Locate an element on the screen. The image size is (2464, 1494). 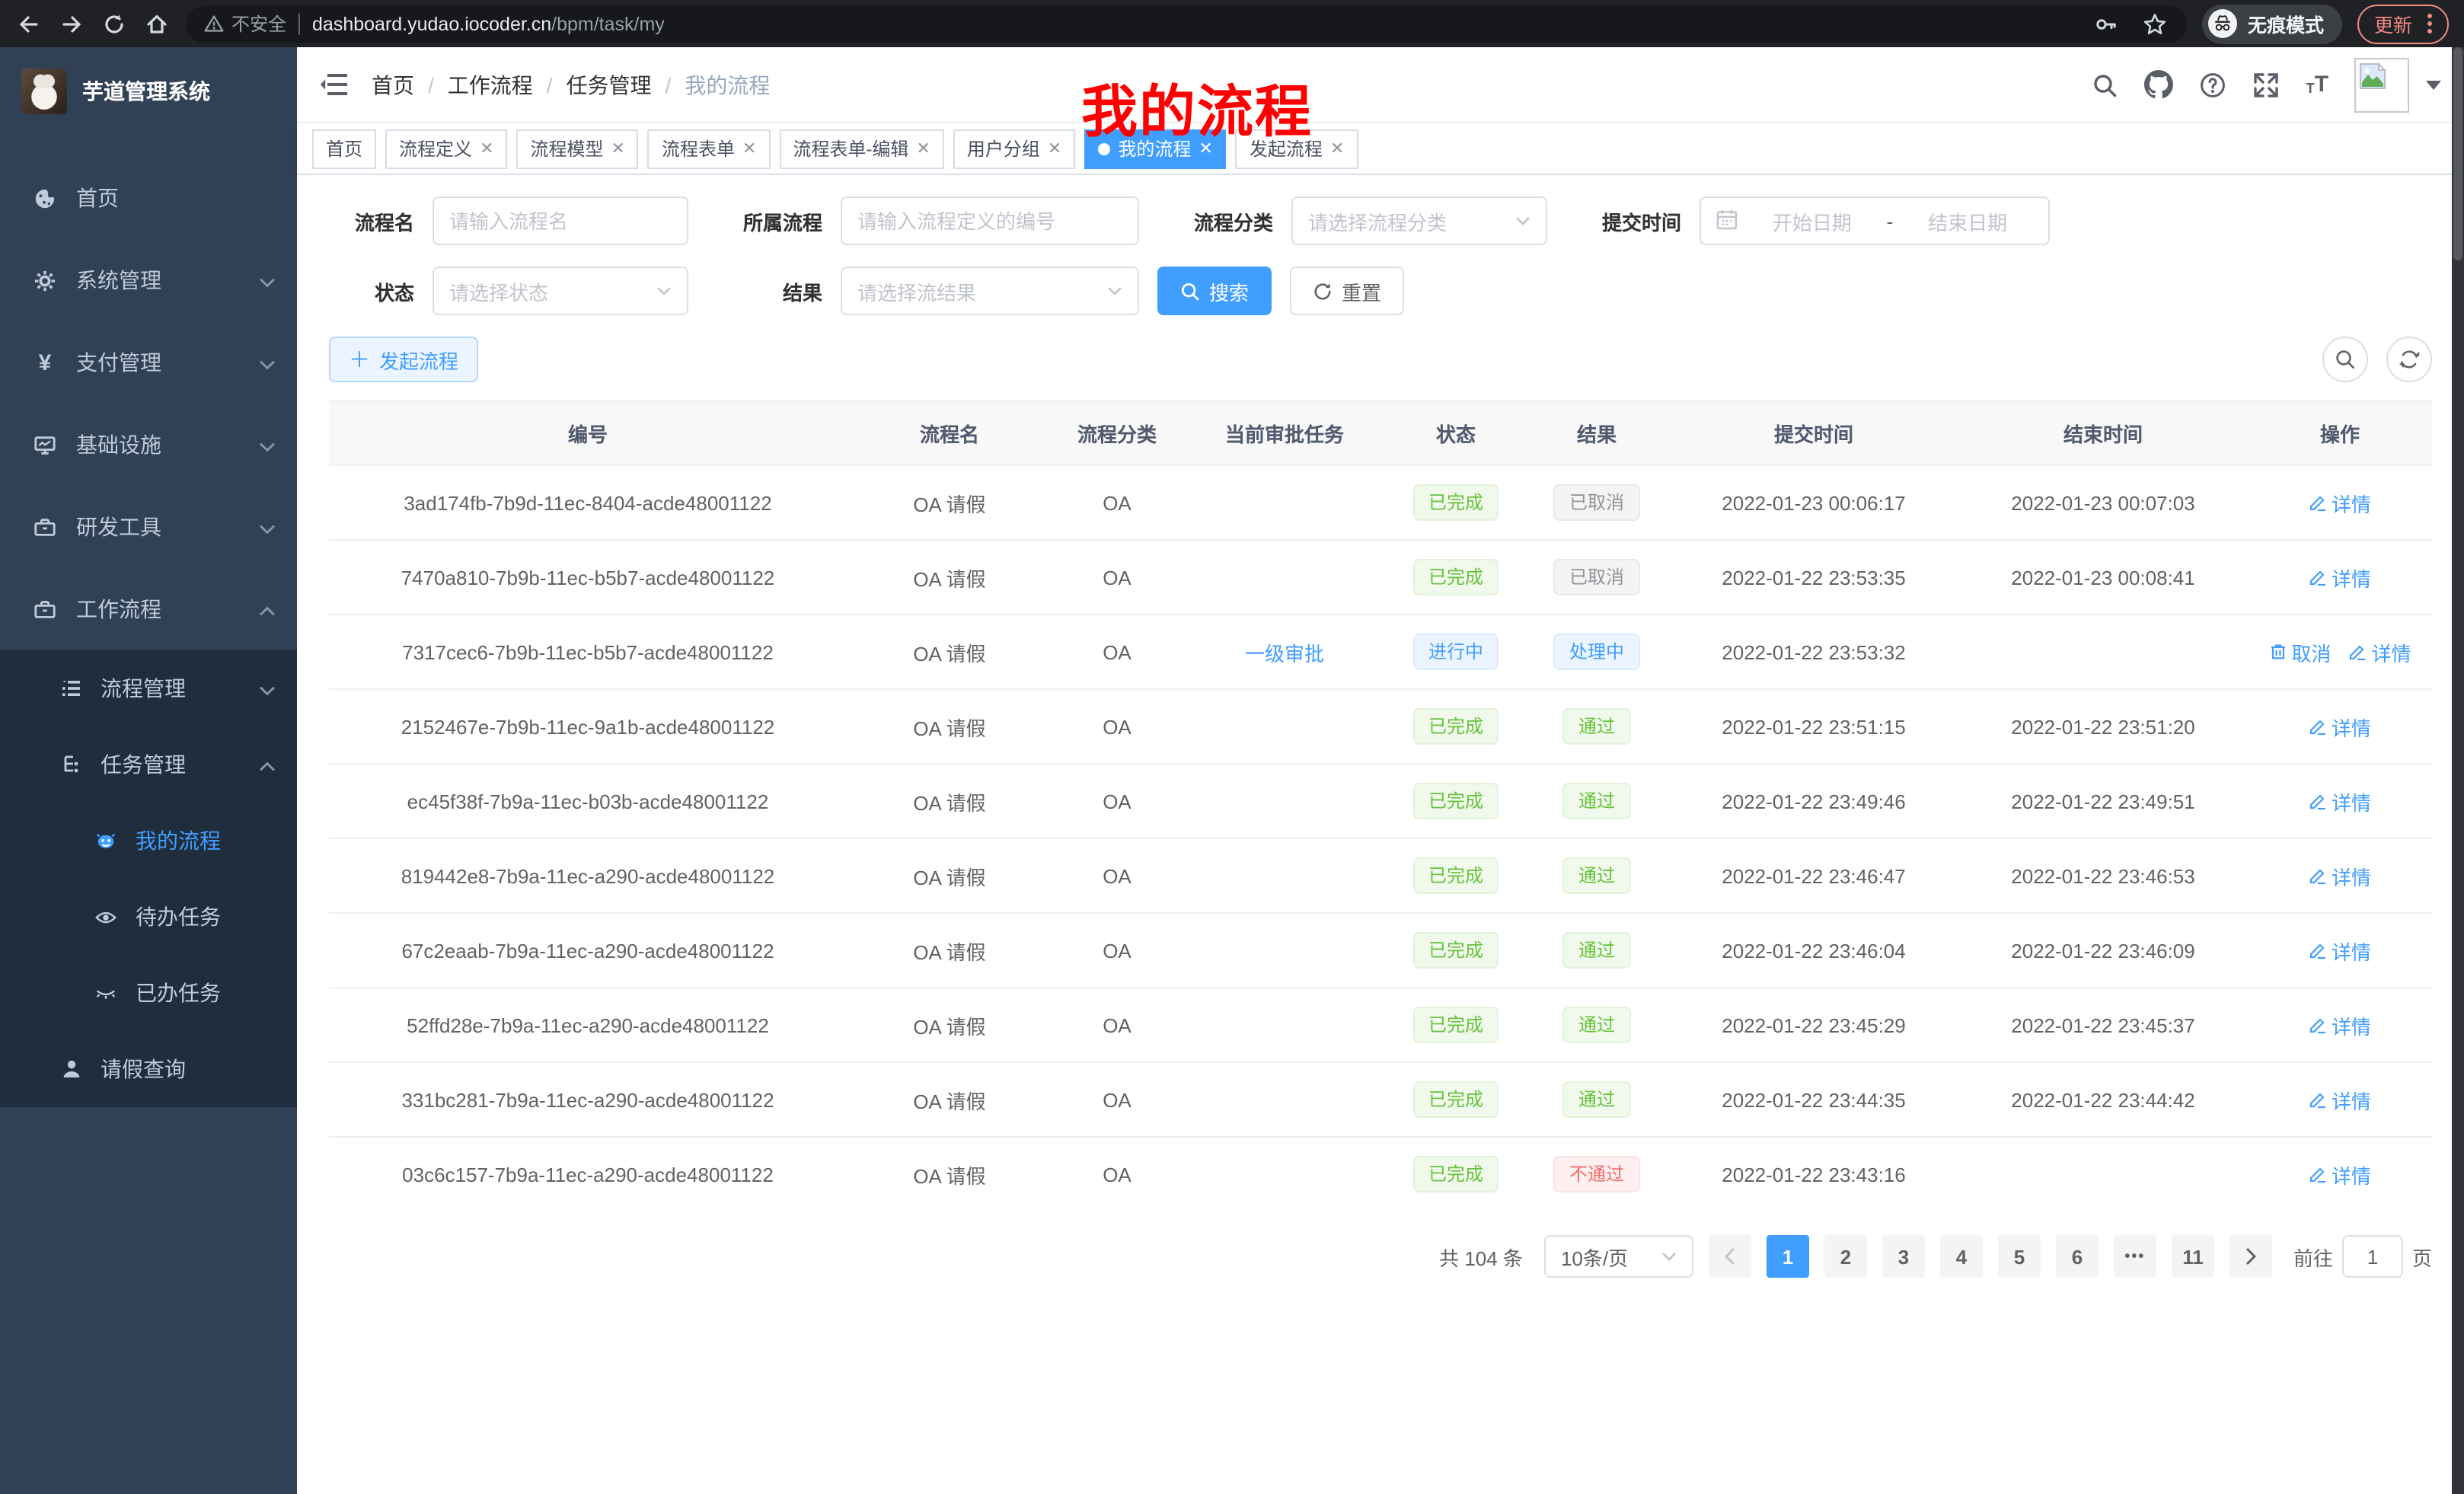
reset-button: 重置 is located at coordinates (1347, 291).